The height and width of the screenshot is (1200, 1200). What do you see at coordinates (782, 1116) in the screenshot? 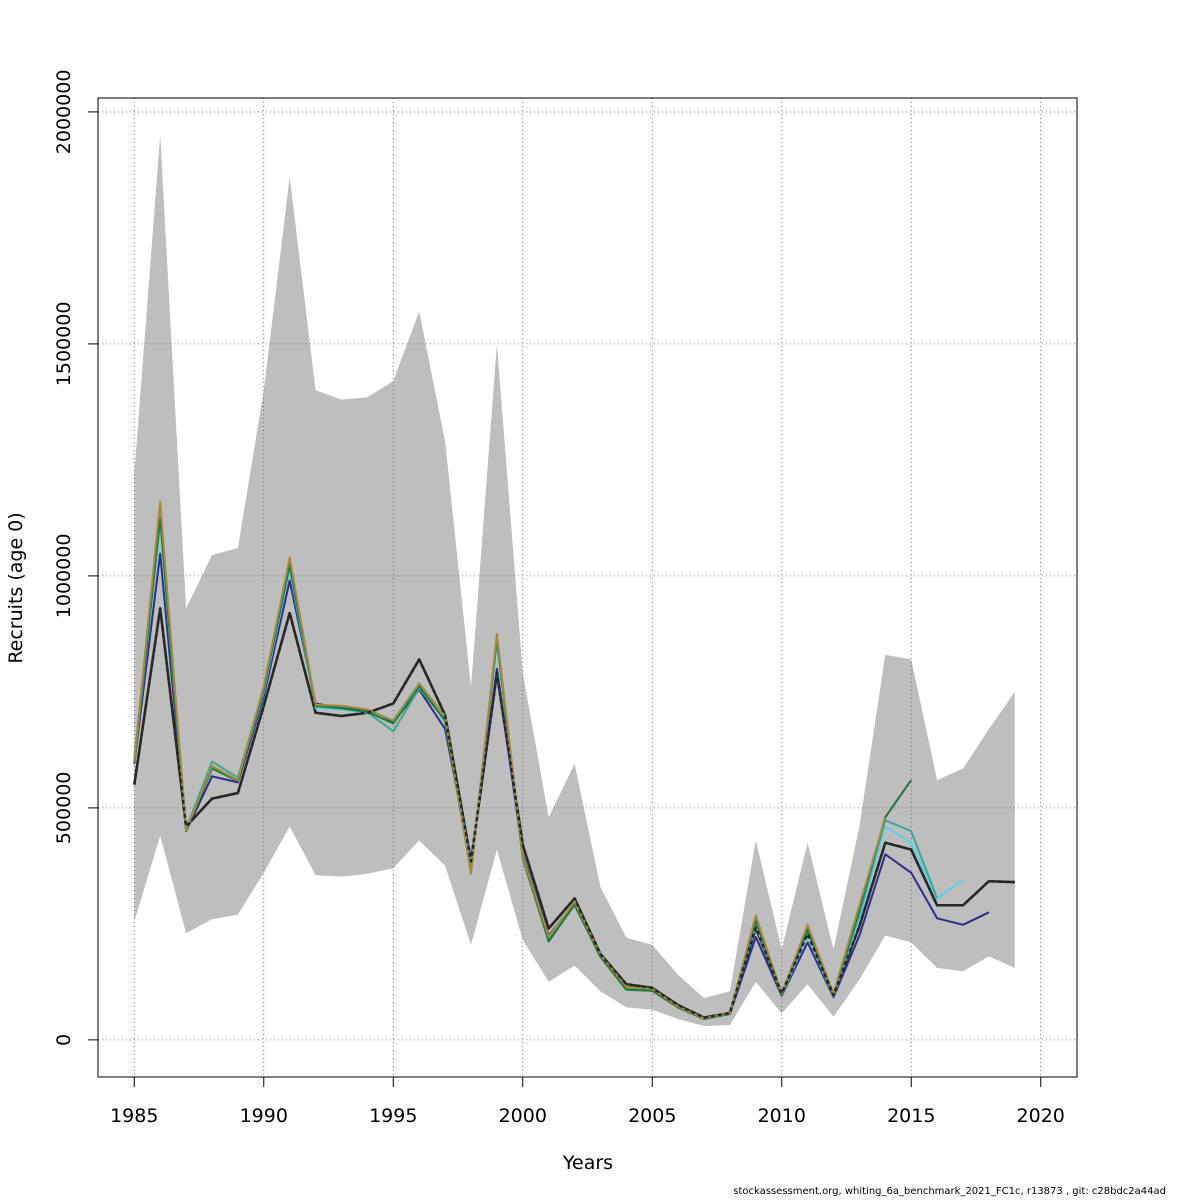
I see `x-tick-label: 2010` at bounding box center [782, 1116].